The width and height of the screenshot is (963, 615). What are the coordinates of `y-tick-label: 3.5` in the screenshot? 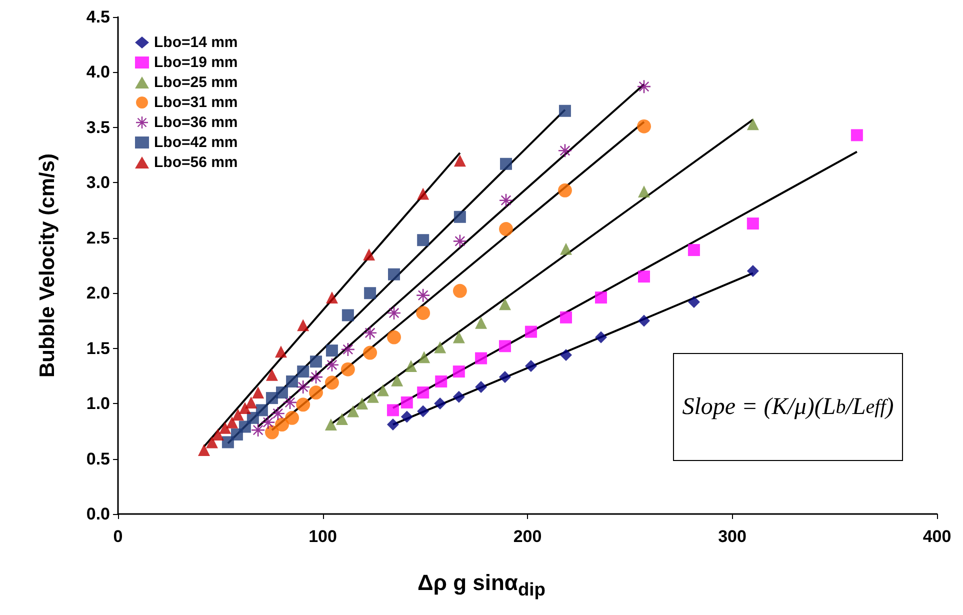 It's located at (98, 127).